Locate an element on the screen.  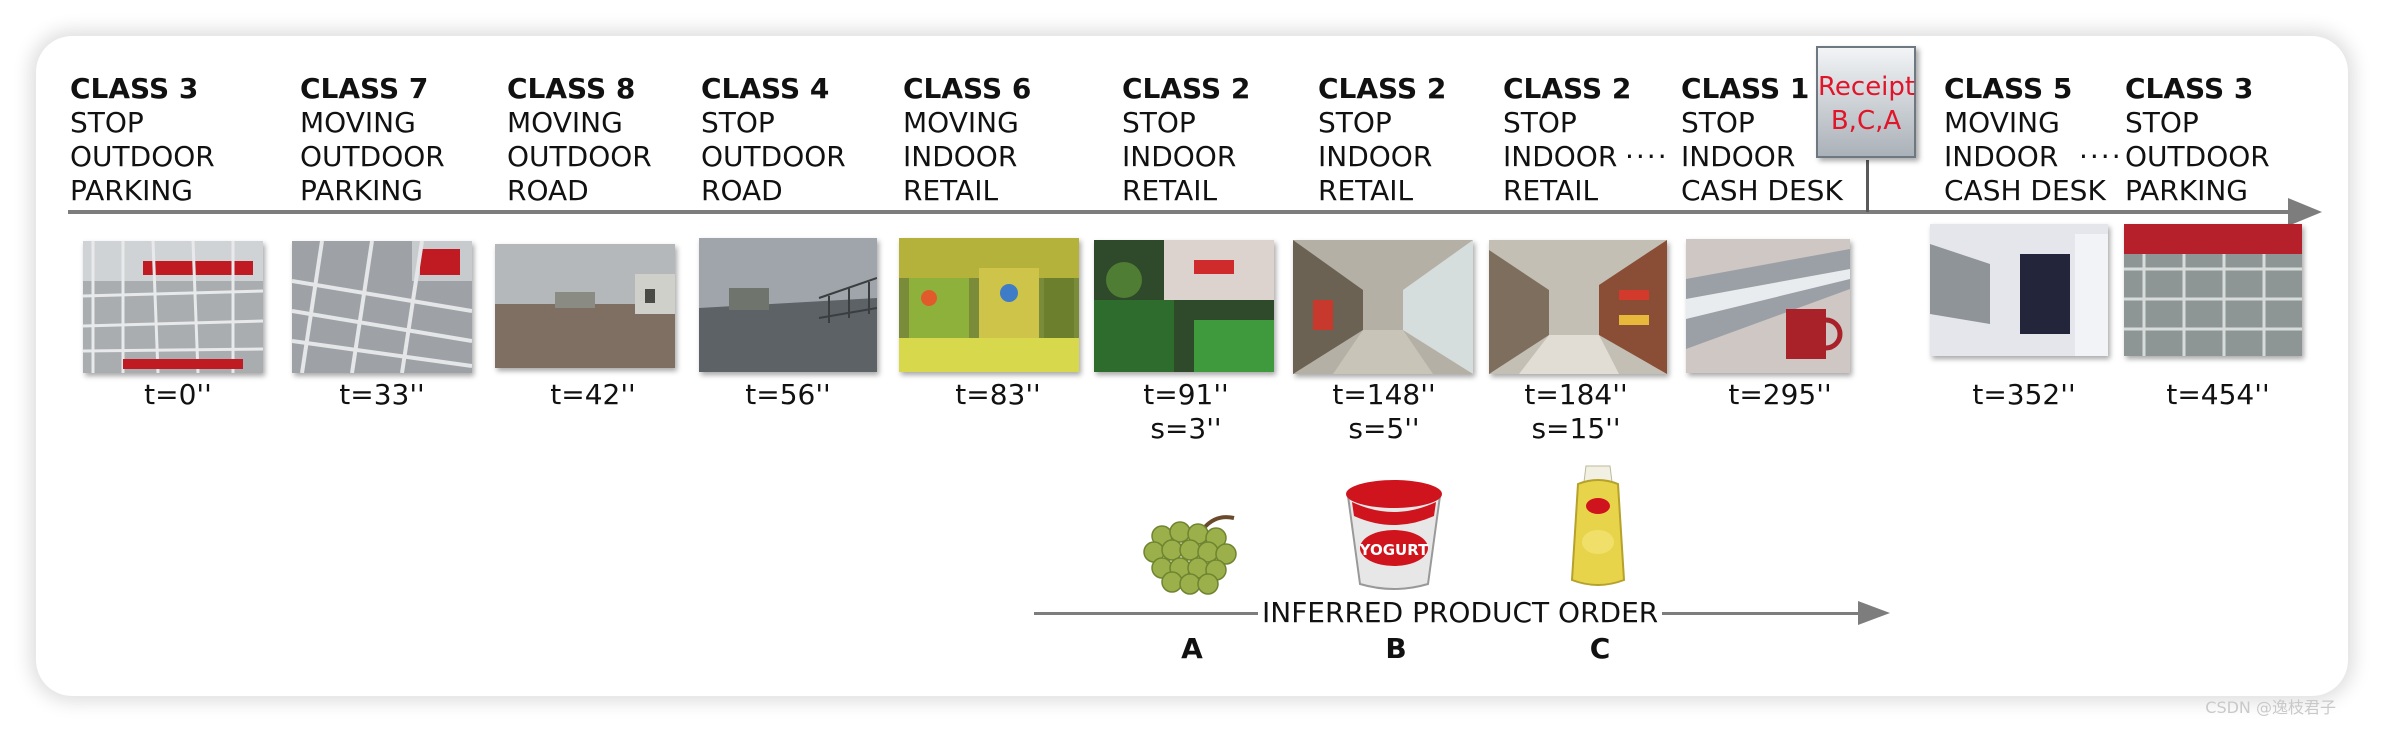
yogurt-label: YOGURT is located at coordinates (1394, 550).